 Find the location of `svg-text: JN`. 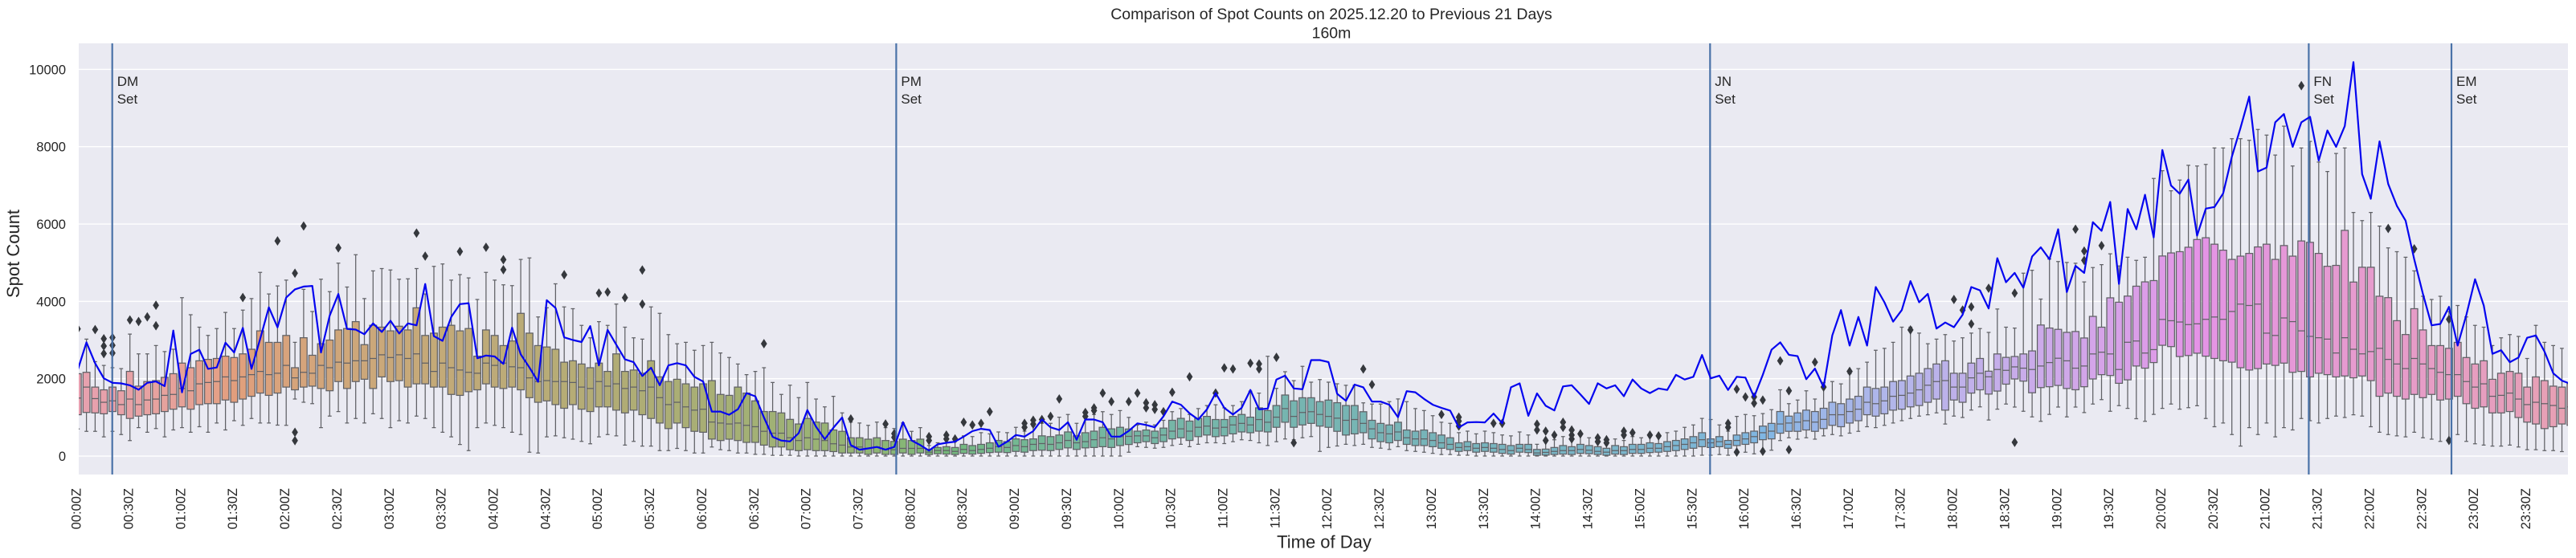

svg-text: JN is located at coordinates (1723, 81).